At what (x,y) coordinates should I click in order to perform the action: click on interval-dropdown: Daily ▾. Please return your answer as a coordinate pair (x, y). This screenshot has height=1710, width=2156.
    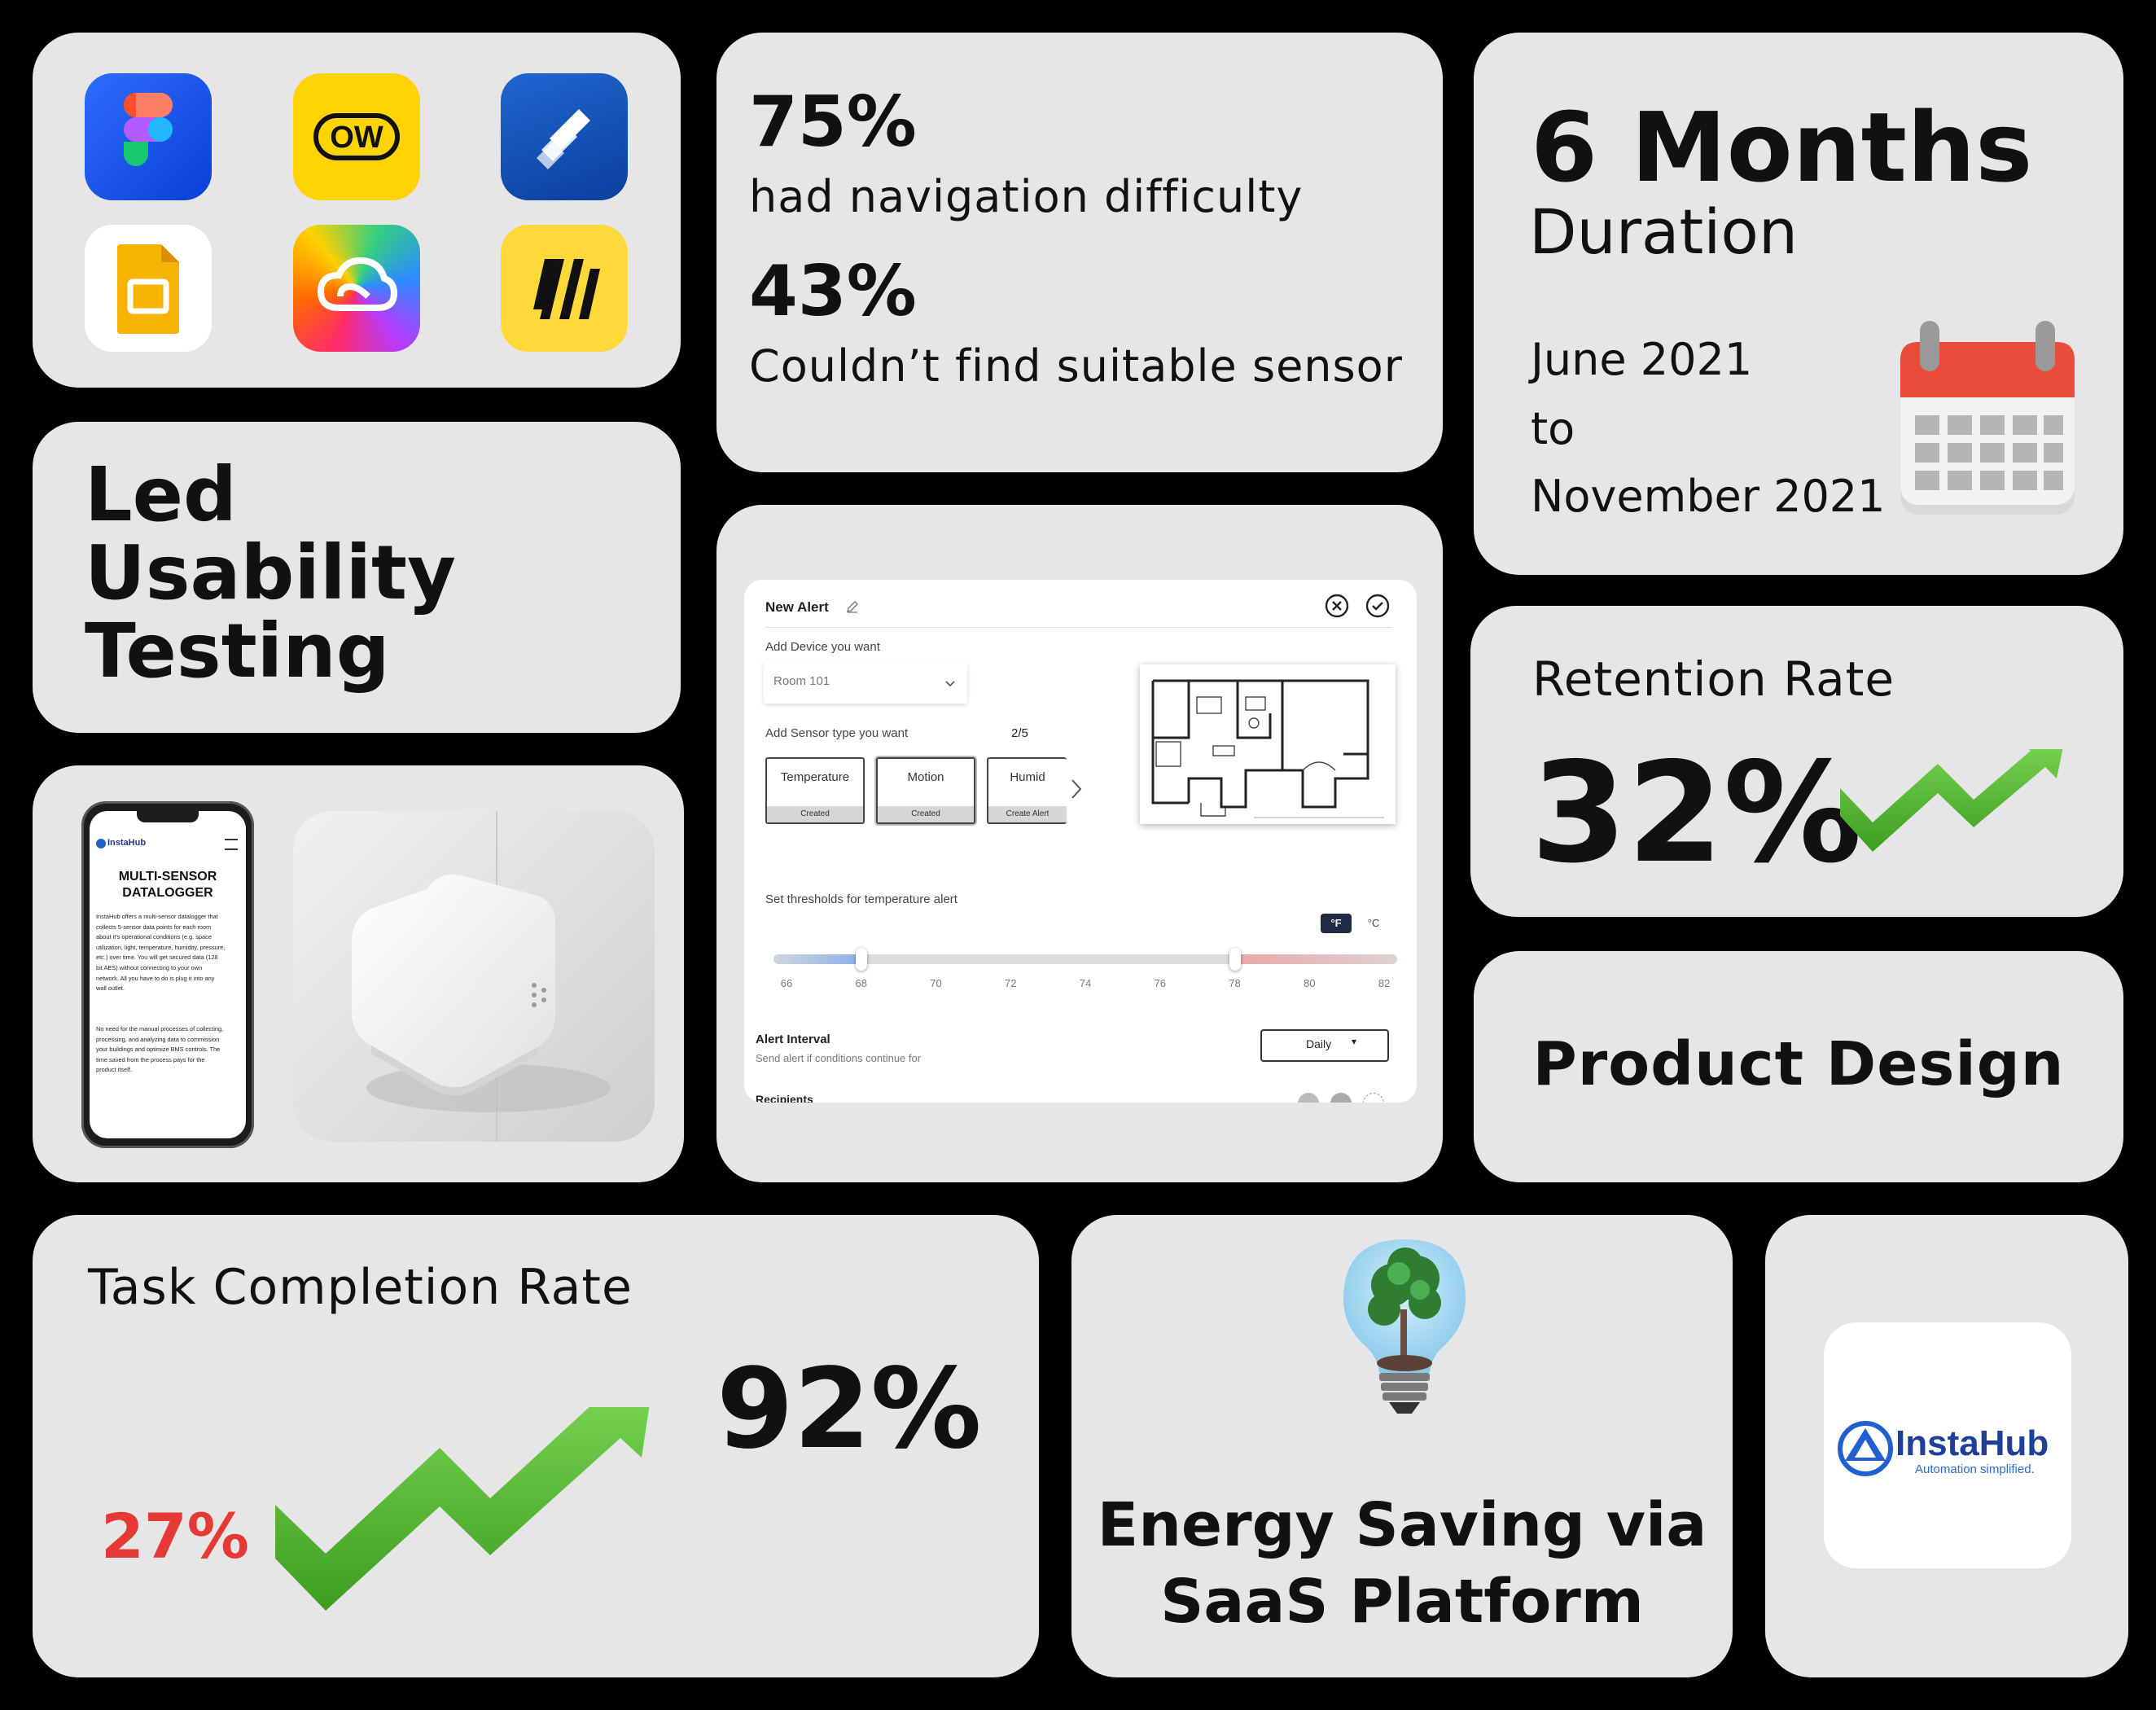
    Looking at the image, I should click on (1324, 1045).